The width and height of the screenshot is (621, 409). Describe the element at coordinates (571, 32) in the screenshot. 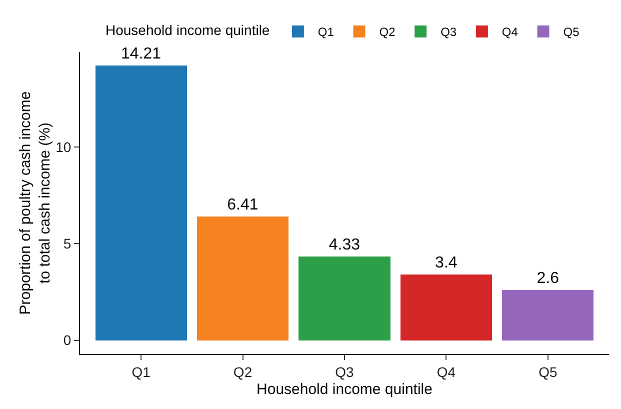

I see `legend-label: Q5` at that location.